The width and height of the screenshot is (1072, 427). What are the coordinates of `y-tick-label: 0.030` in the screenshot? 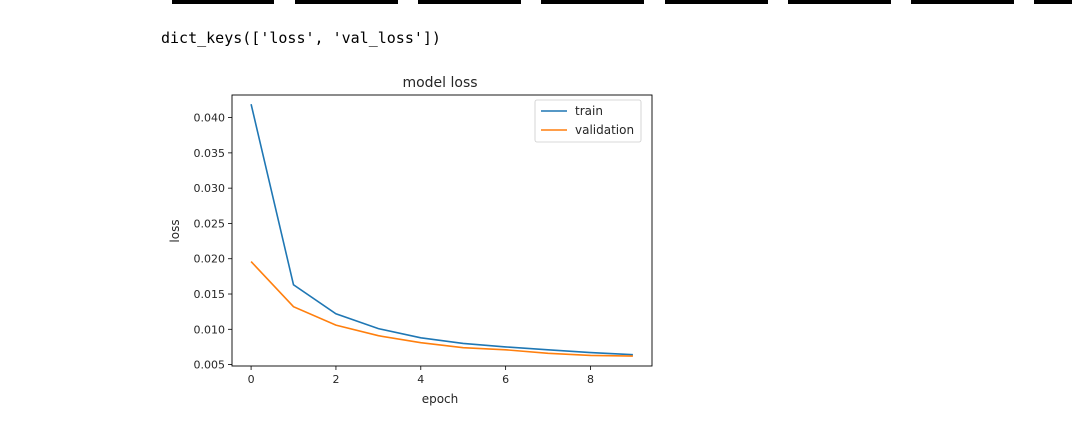 It's located at (210, 188).